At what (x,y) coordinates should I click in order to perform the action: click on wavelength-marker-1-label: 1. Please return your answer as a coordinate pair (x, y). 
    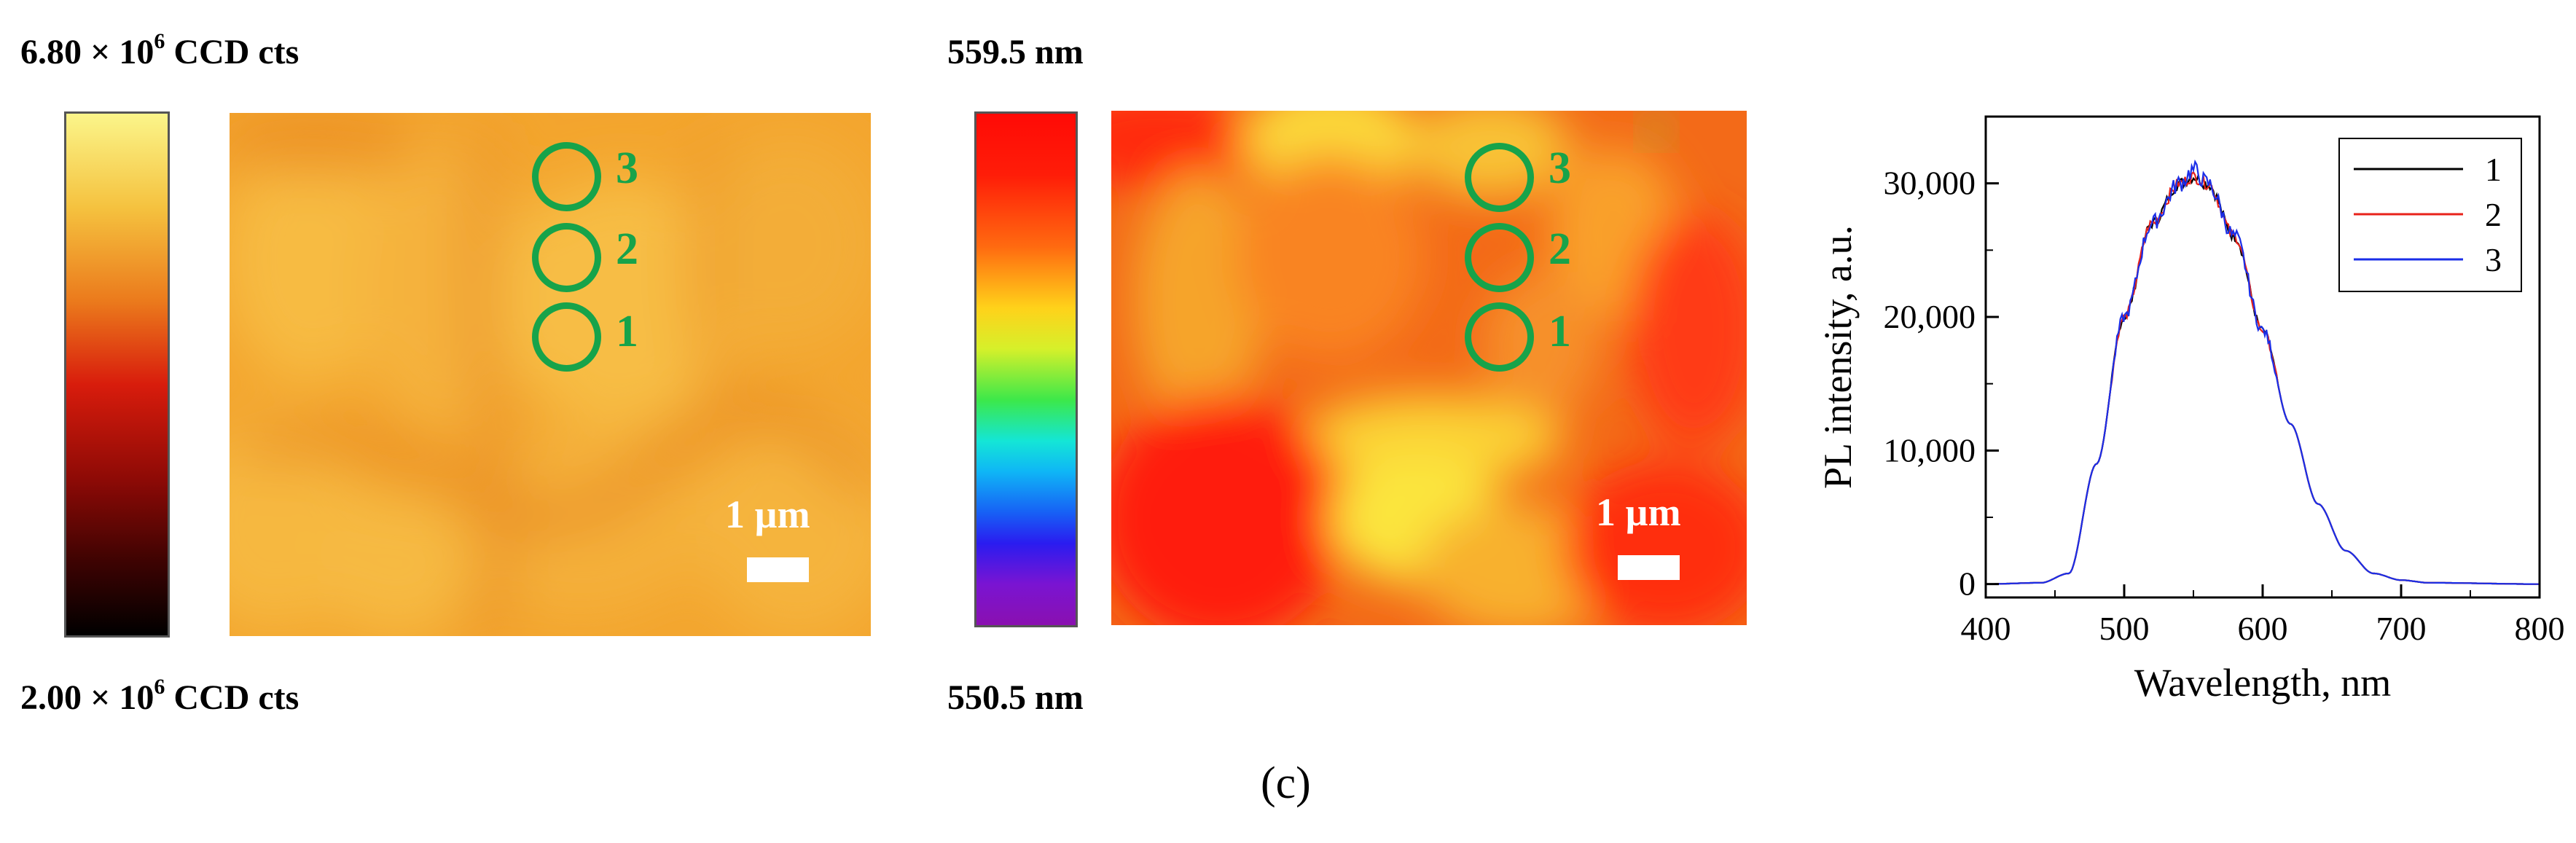
    Looking at the image, I should click on (1560, 331).